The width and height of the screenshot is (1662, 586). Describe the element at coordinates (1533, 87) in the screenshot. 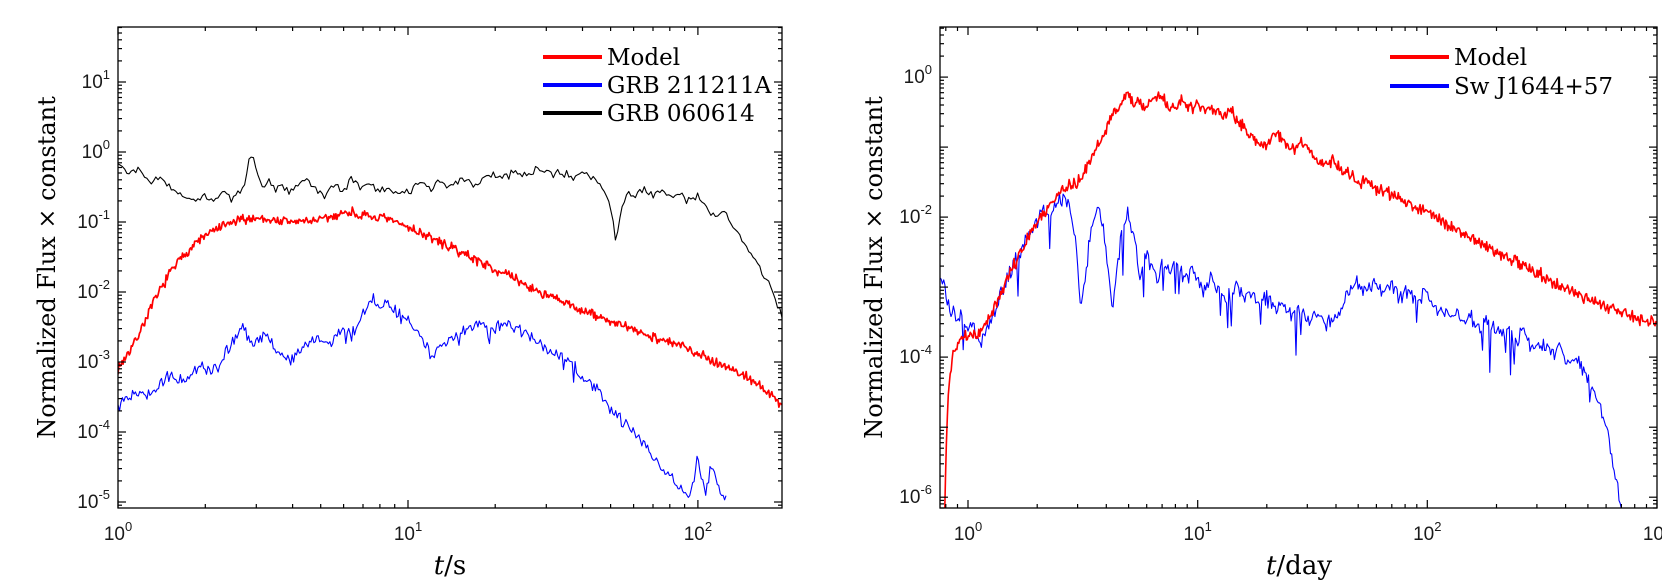

I see `legend-label: Sw J1644+57` at that location.